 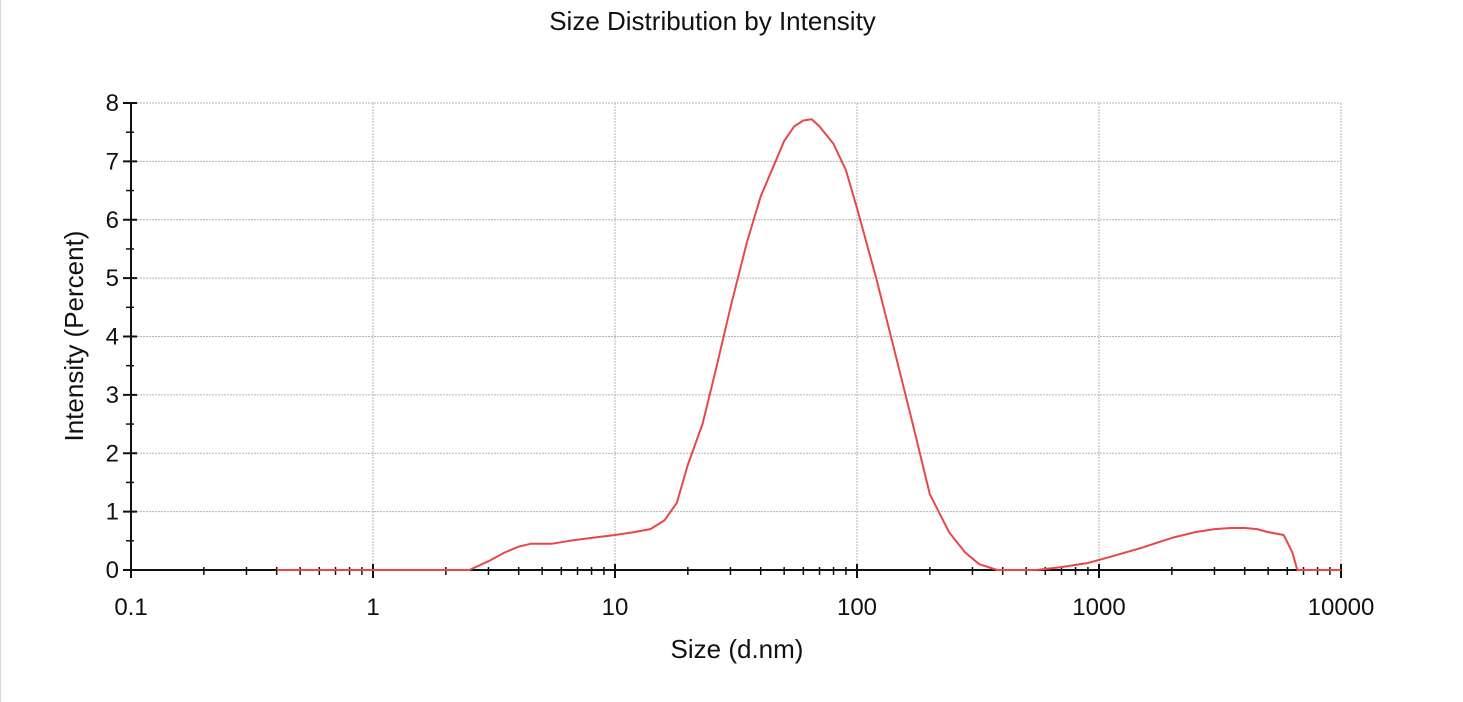 What do you see at coordinates (112, 278) in the screenshot?
I see `y-tick-label: 5` at bounding box center [112, 278].